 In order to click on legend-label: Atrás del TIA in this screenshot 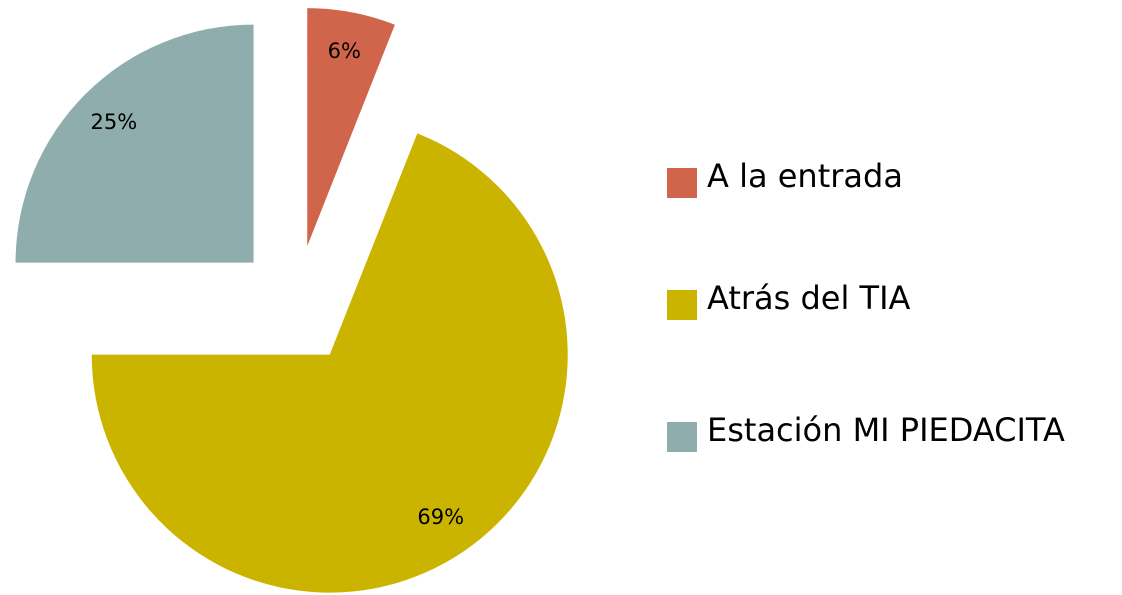, I will do `click(809, 298)`.